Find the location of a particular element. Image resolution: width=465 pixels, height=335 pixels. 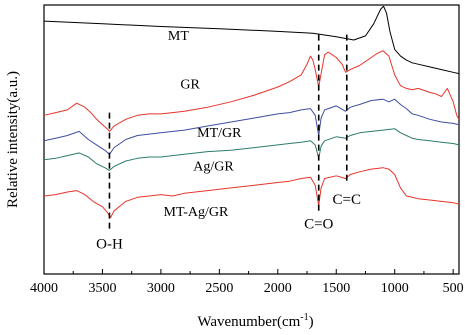

series-label: Ag/GR is located at coordinates (213, 166).